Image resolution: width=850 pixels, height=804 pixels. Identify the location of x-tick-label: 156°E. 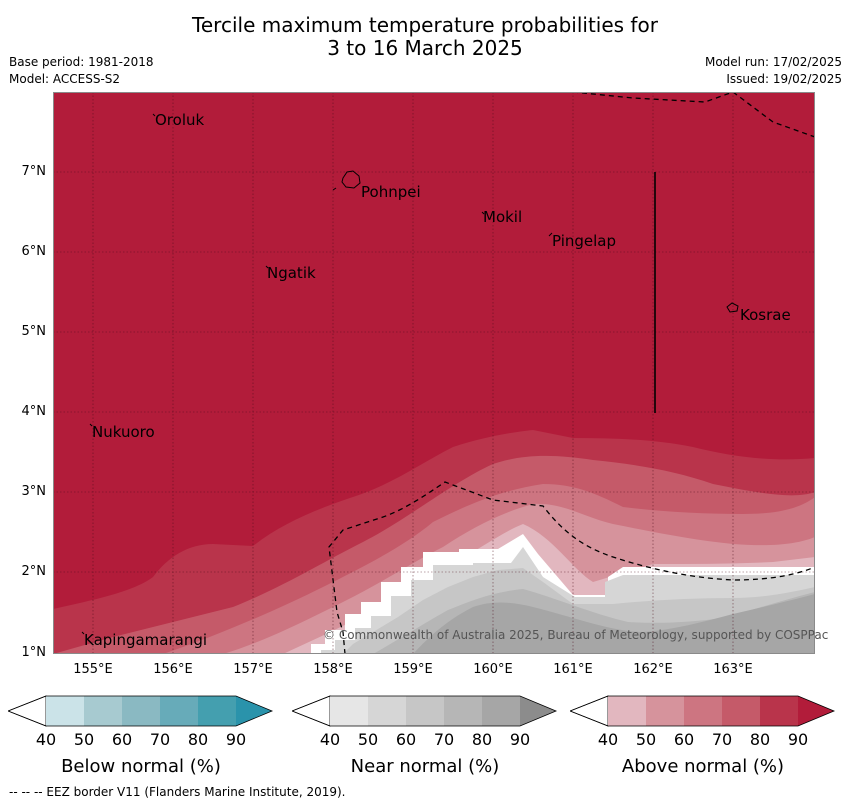
(173, 669).